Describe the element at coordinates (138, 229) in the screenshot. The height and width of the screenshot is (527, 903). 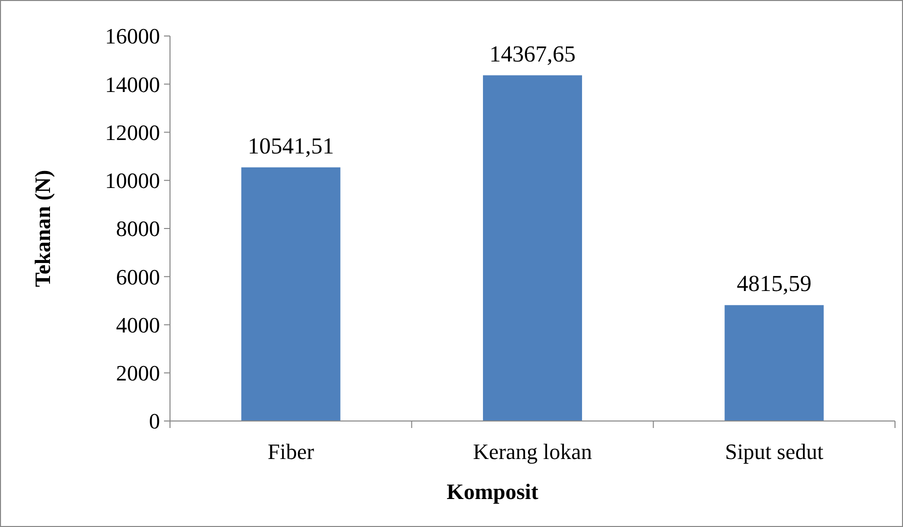
I see `y-tick-label: 8000` at that location.